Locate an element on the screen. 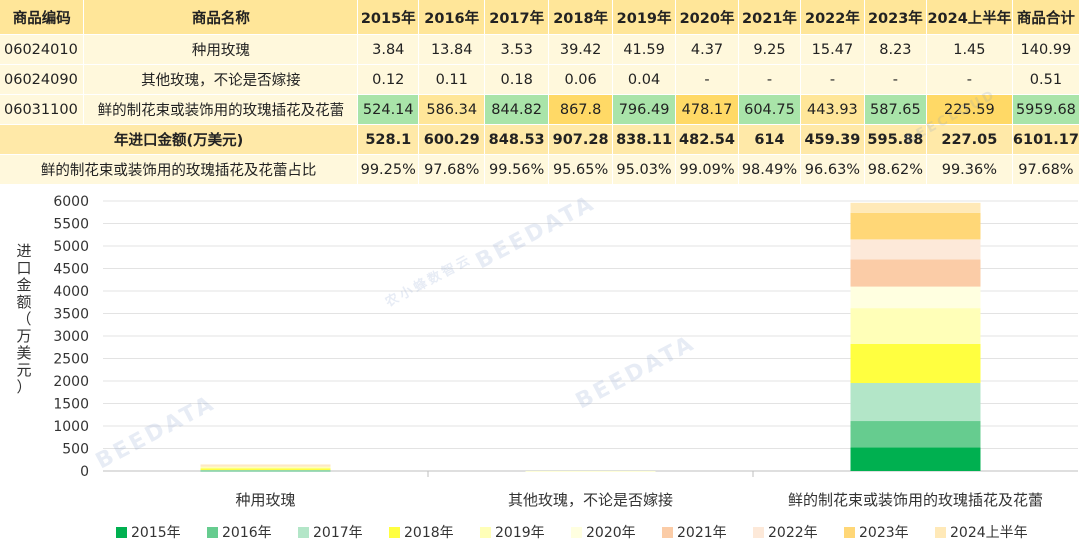 This screenshot has height=546, width=1080. table-cell: 844.82 is located at coordinates (517, 109).